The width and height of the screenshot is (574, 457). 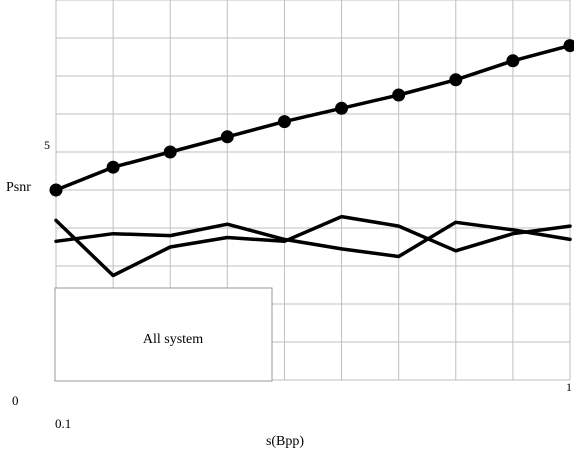 I want to click on x-tick-label-start: 0.1, so click(x=63, y=423).